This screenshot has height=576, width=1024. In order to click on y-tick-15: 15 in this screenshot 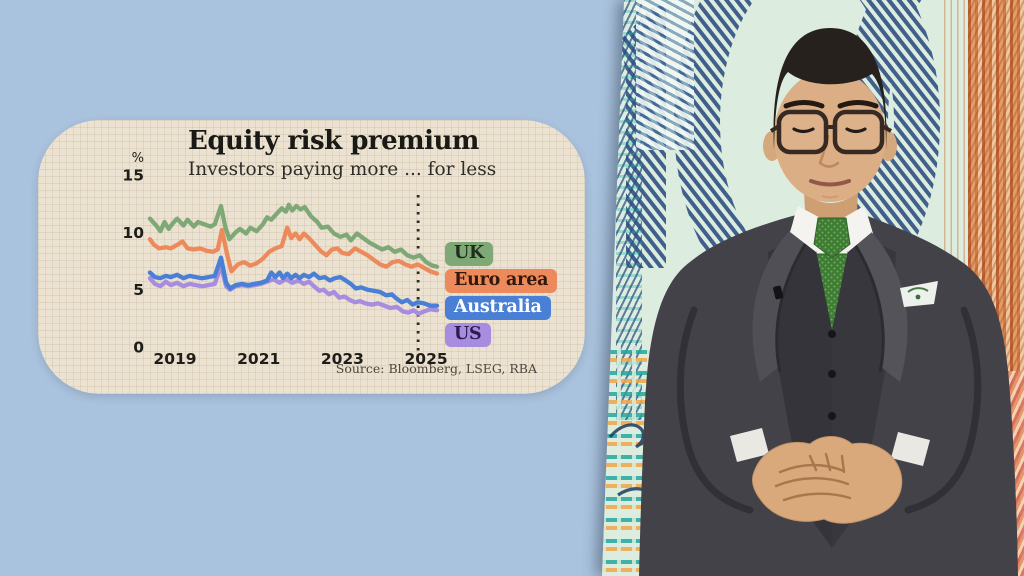, I will do `click(133, 176)`.